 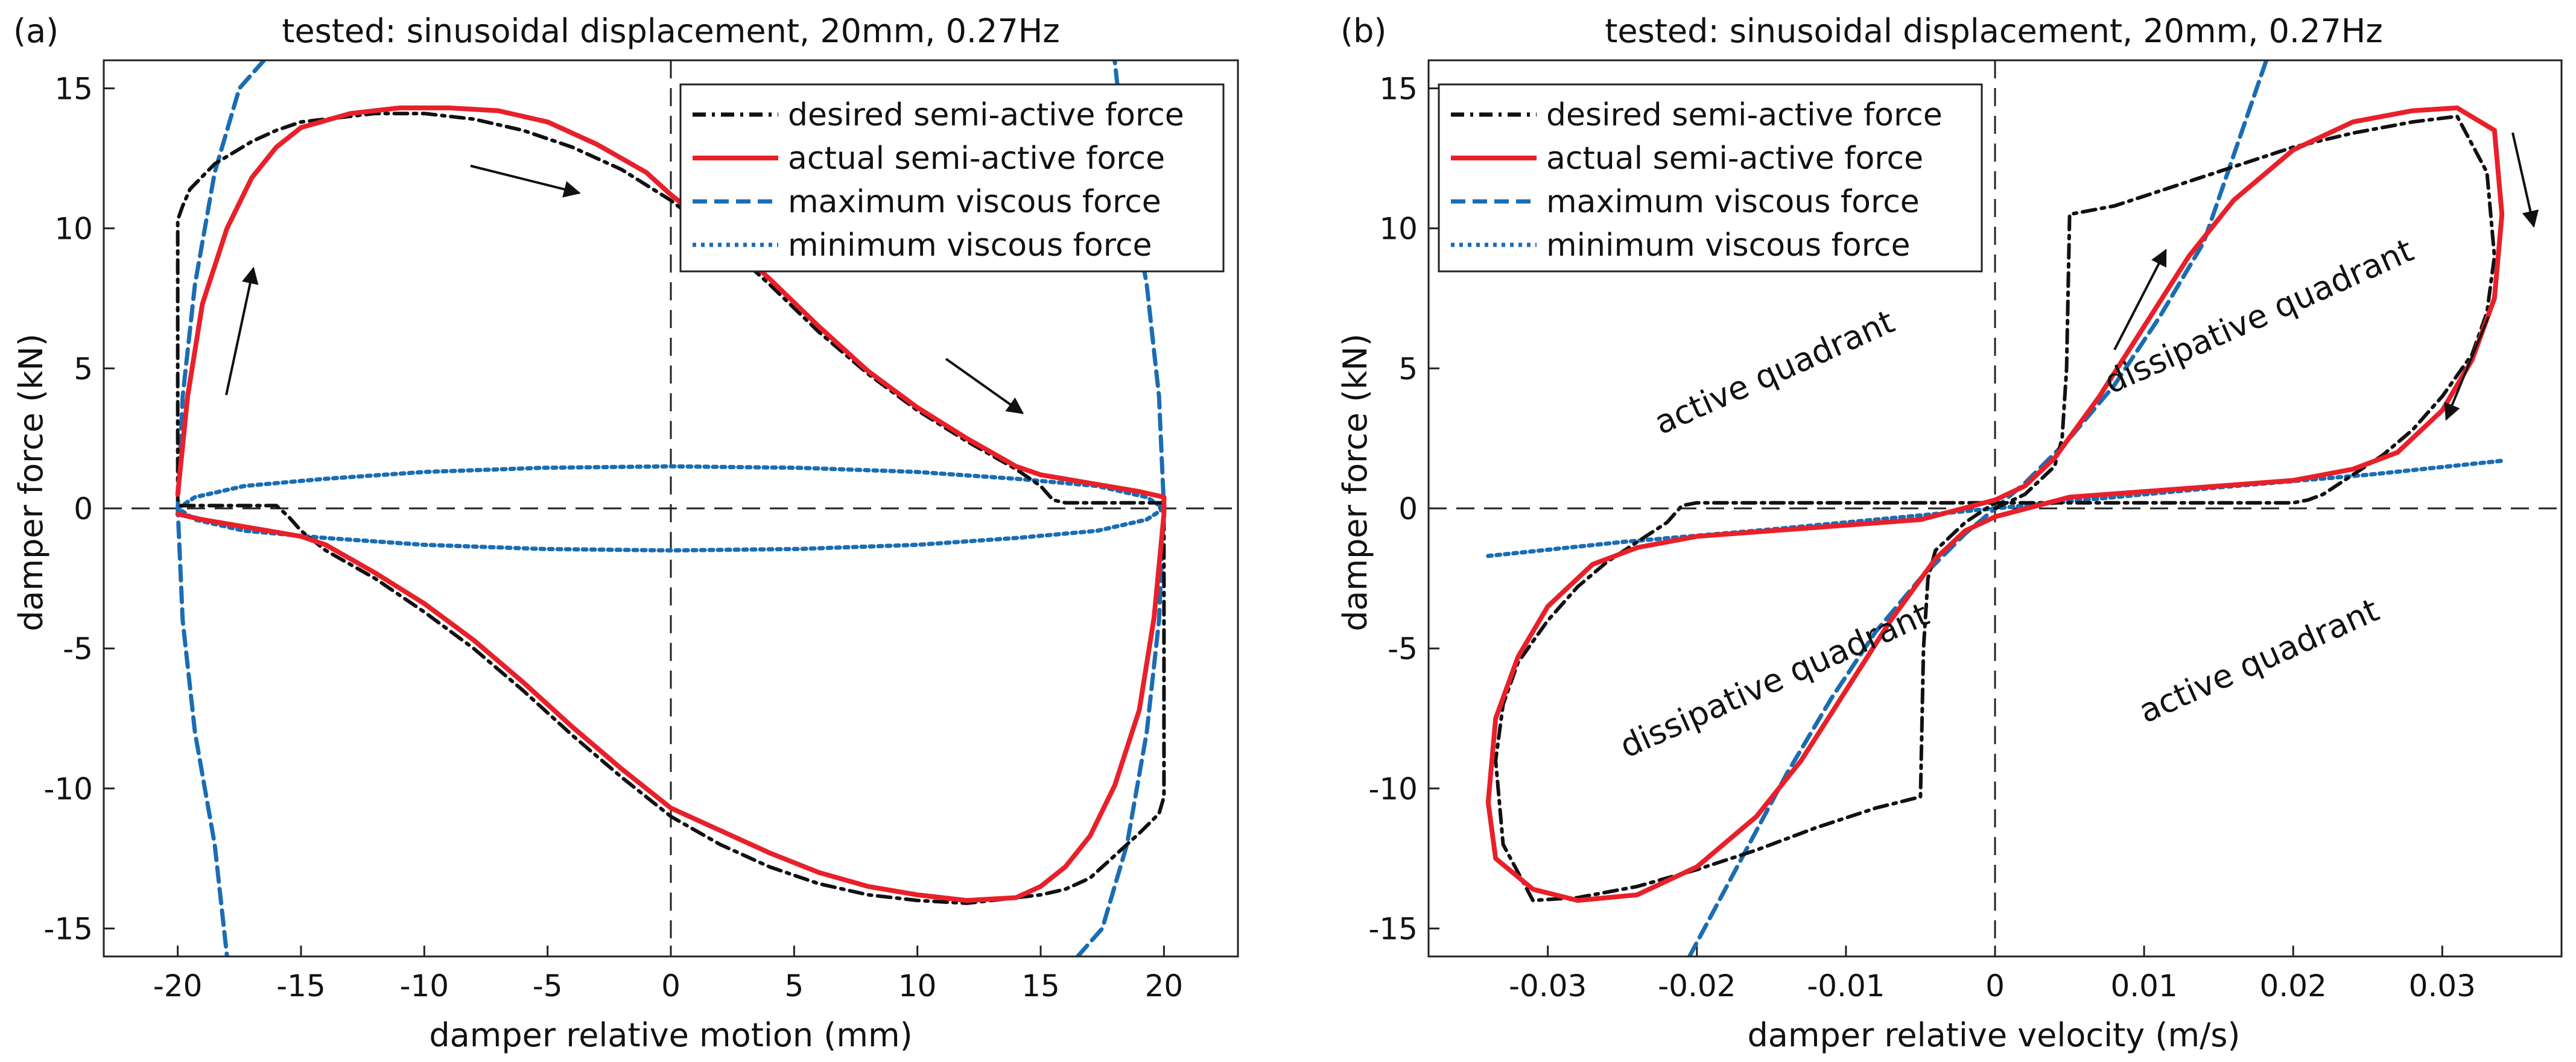 I want to click on x-tick-label: 10, so click(x=917, y=987).